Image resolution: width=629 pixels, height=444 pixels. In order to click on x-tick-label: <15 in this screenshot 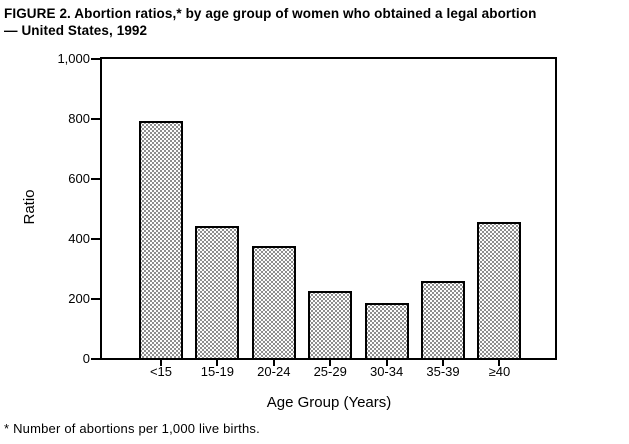, I will do `click(161, 371)`.